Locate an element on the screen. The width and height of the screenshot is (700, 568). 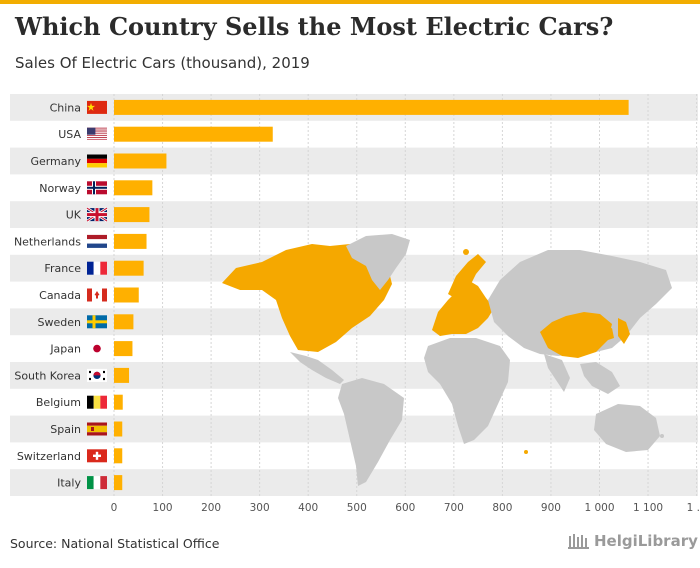
map-south-america is located at coordinates (371, 432).